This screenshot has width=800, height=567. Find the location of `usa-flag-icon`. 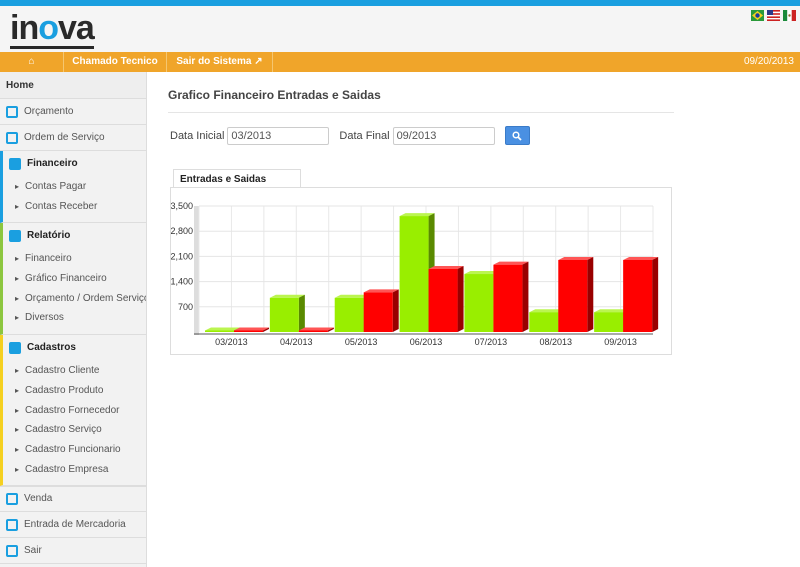

usa-flag-icon is located at coordinates (773, 15).